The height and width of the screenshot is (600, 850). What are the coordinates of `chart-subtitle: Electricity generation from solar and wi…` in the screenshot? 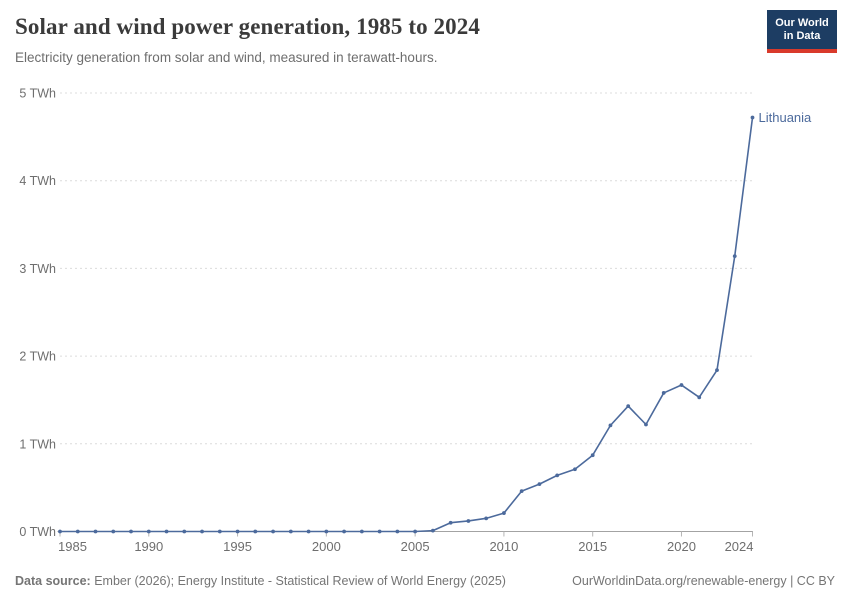 It's located at (226, 57).